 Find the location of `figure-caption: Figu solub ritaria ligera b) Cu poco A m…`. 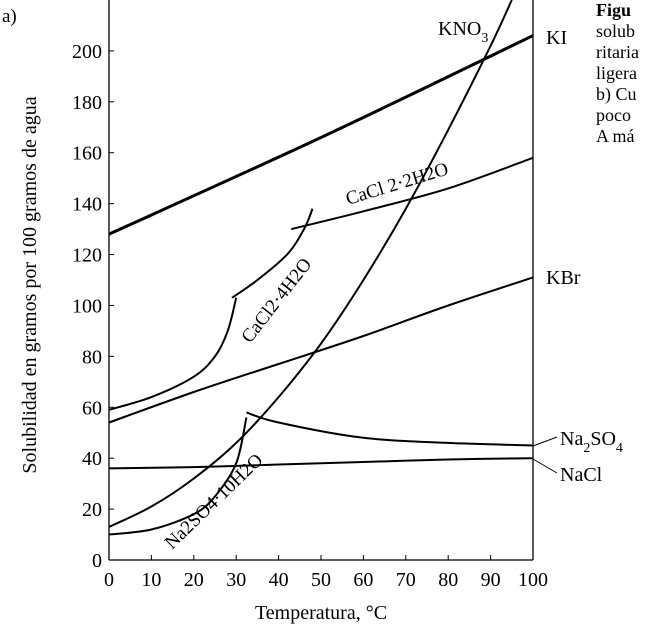

figure-caption: Figu solub ritaria ligera b) Cu poco A m… is located at coordinates (623, 73).